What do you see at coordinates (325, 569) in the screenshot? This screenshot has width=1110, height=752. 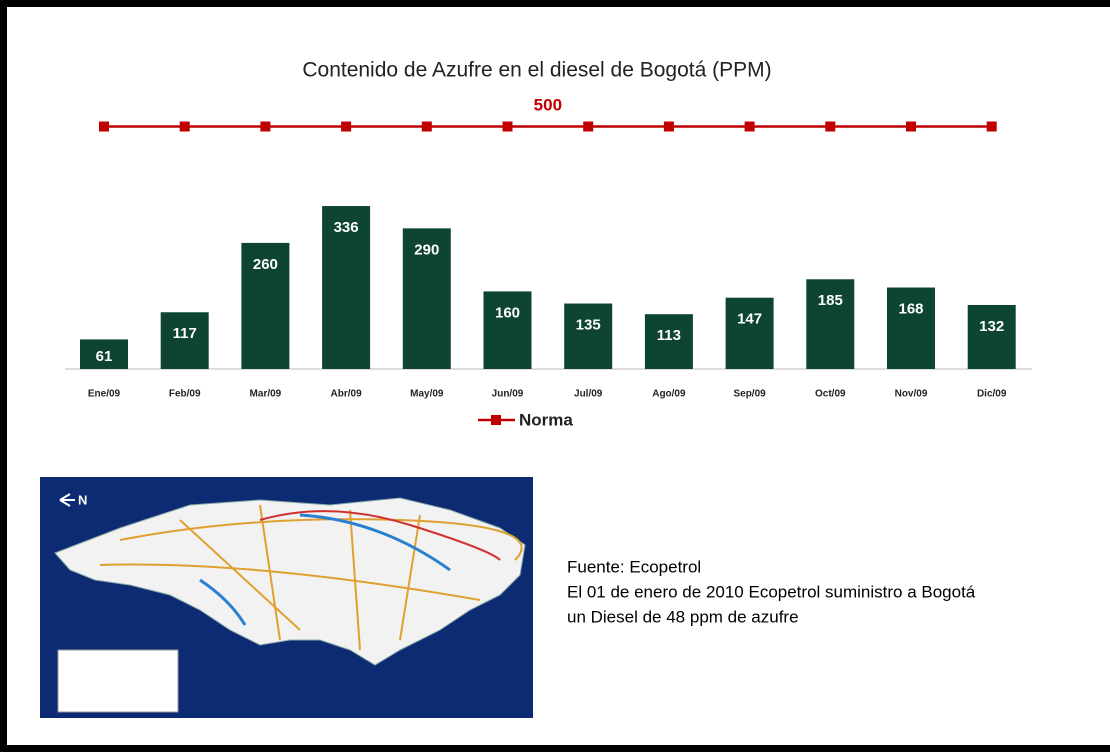 I see `map-canals` at bounding box center [325, 569].